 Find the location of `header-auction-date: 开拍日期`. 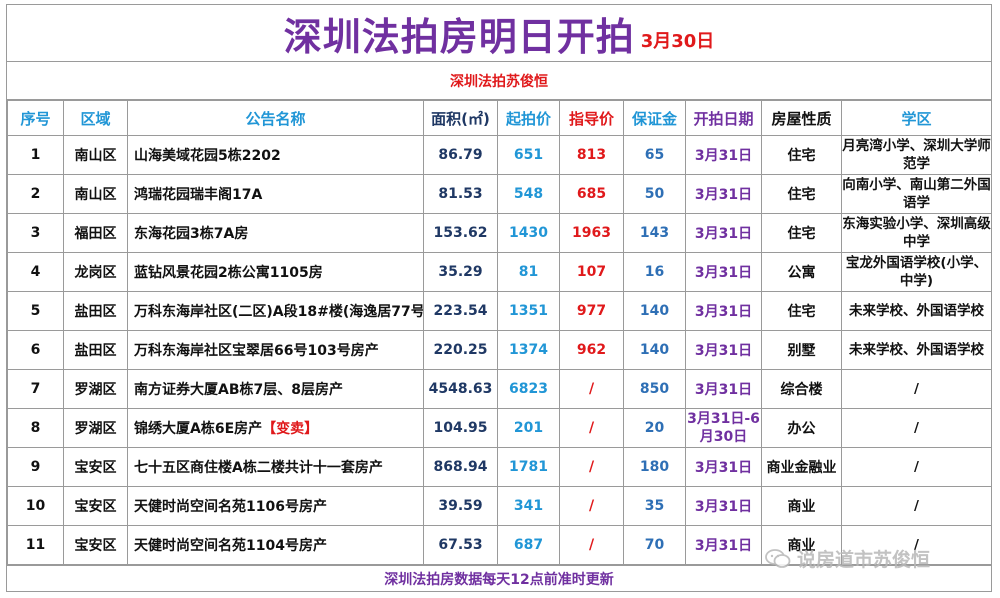

header-auction-date: 开拍日期 is located at coordinates (723, 118).